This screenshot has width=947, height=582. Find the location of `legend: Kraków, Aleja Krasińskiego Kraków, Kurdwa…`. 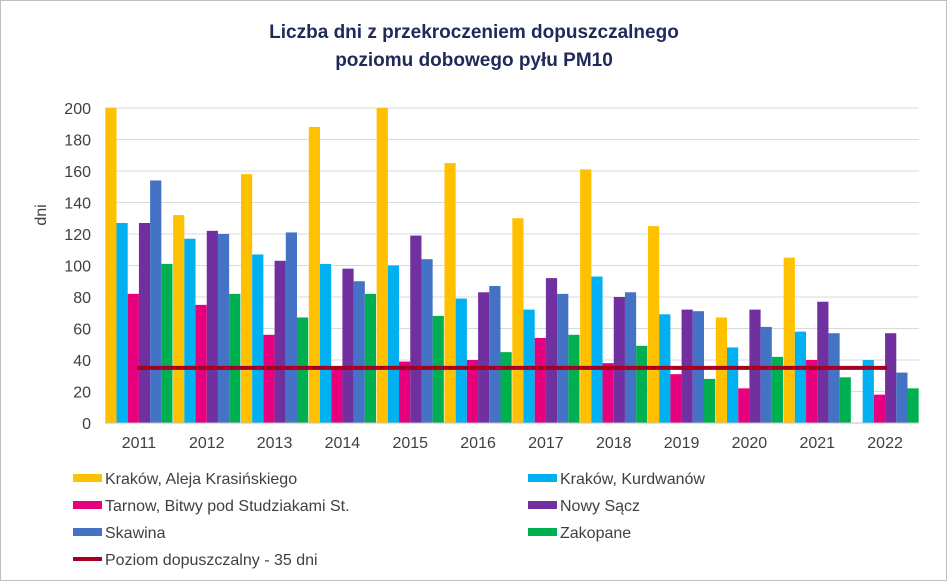

legend: Kraków, Aleja Krasińskiego Kraków, Kurdwa… is located at coordinates (389, 520).